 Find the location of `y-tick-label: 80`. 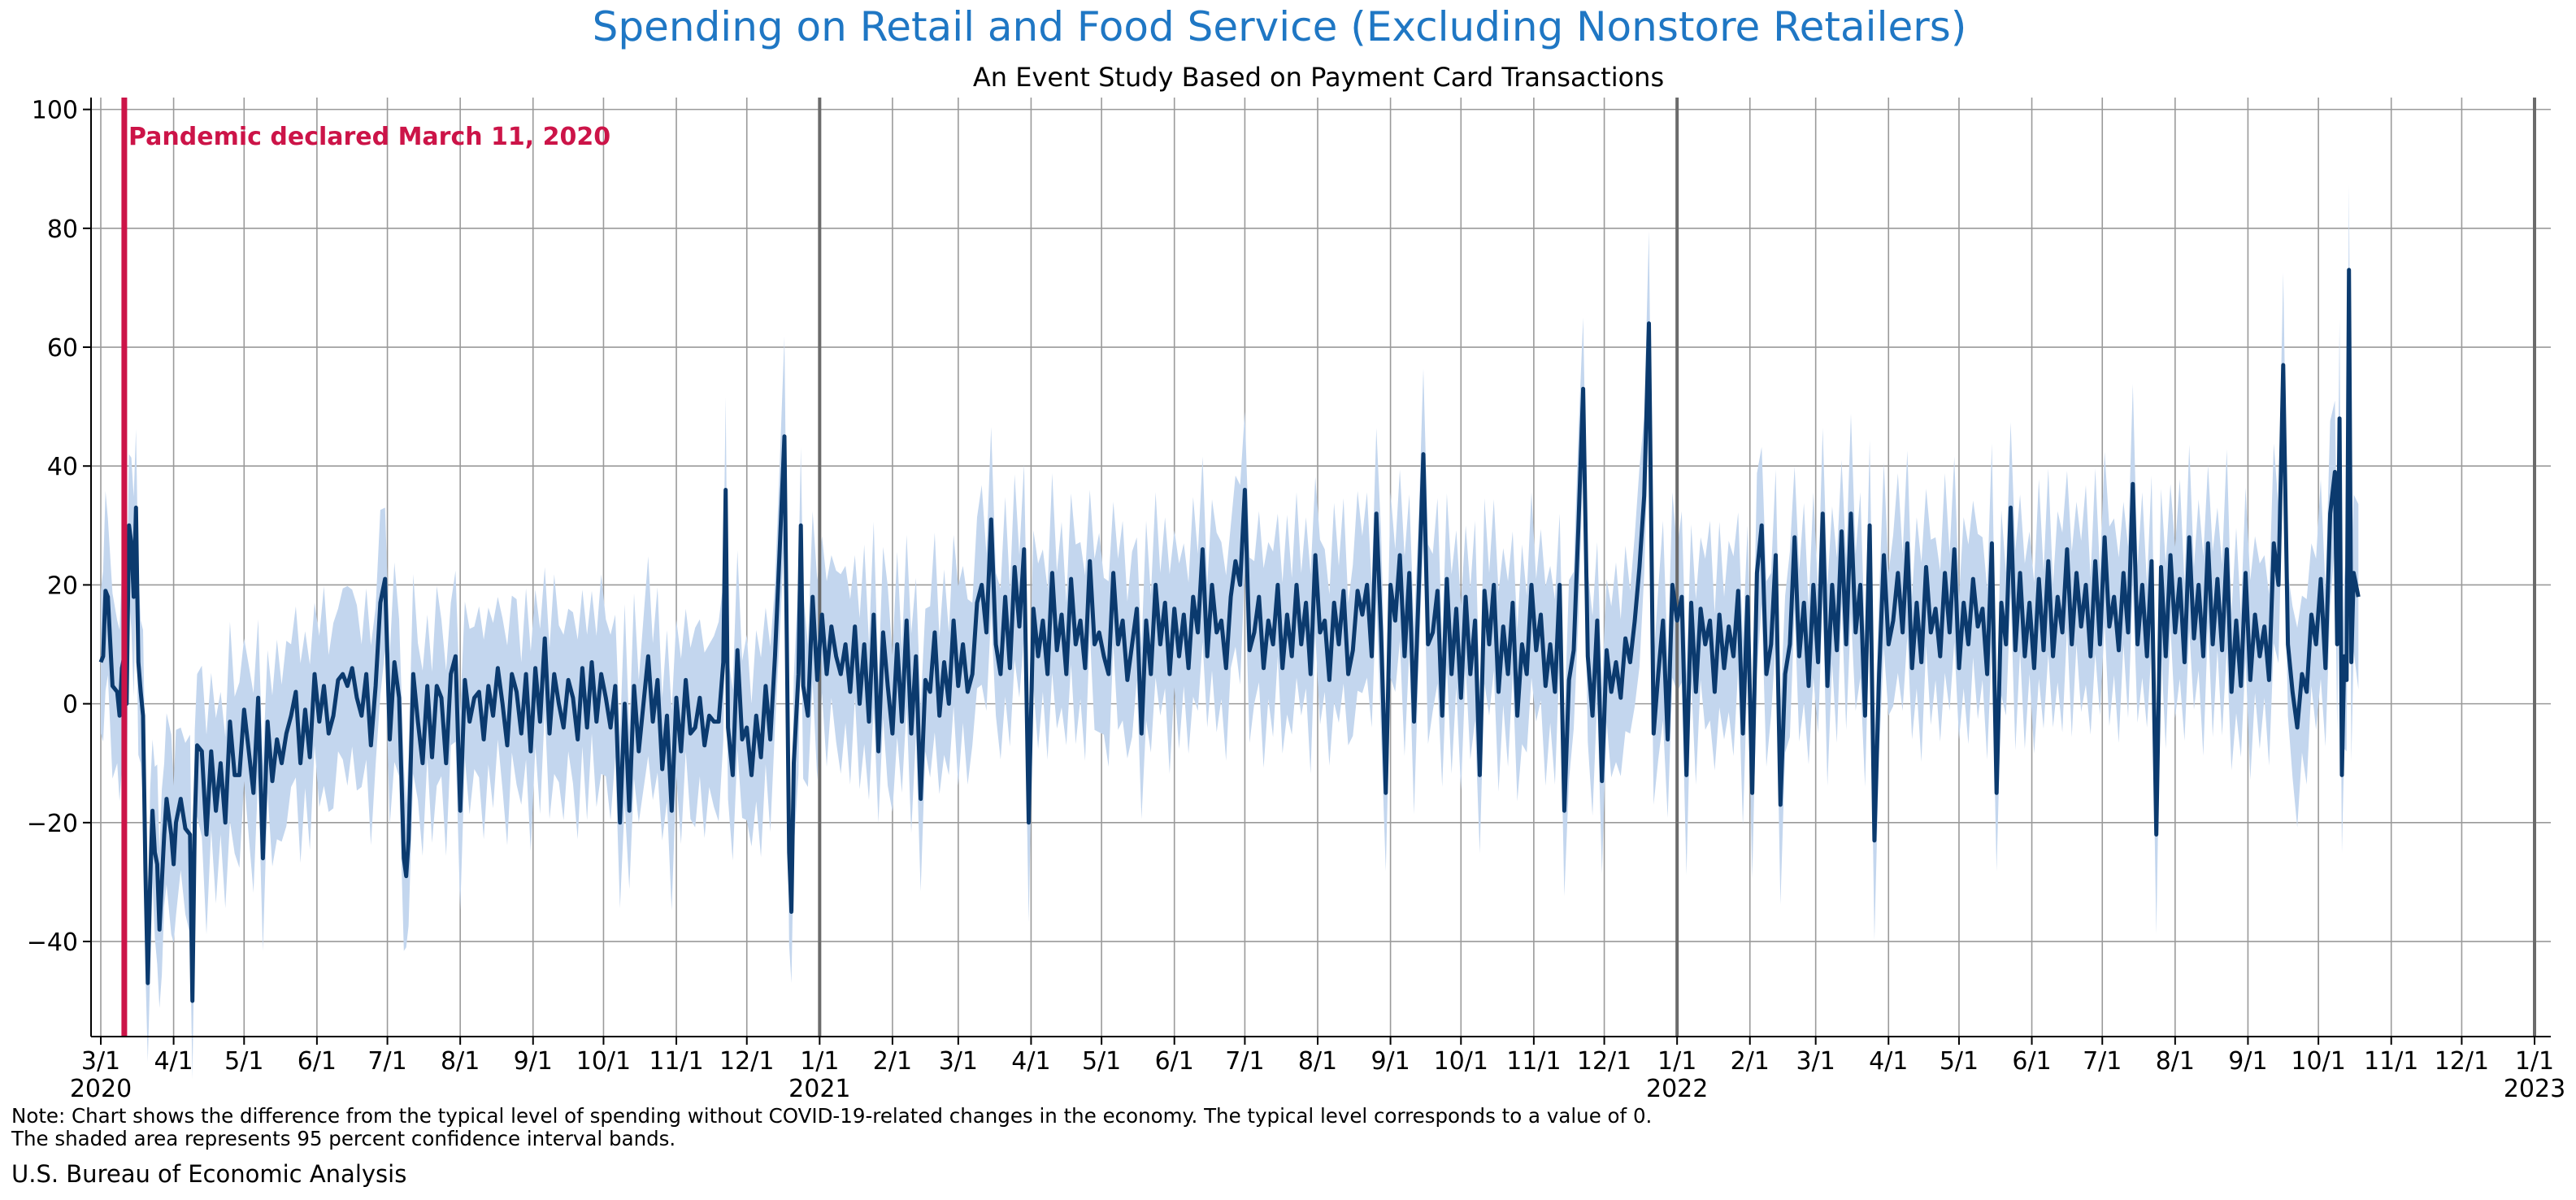

y-tick-label: 80 is located at coordinates (62, 229).